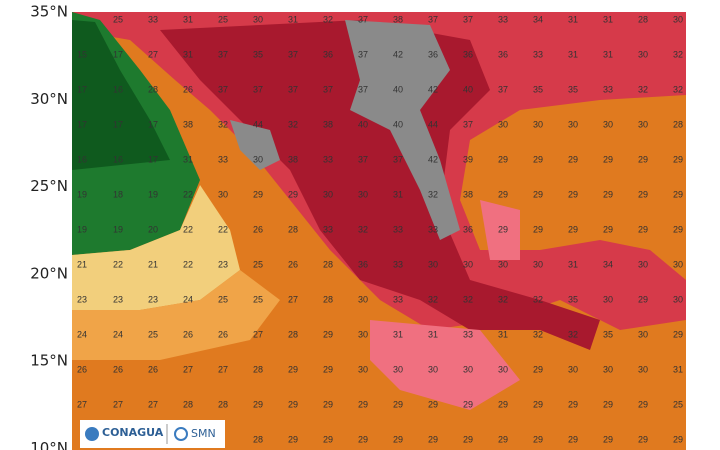  Describe the element at coordinates (49, 361) in the screenshot. I see `latitude-label: 15°N` at that location.